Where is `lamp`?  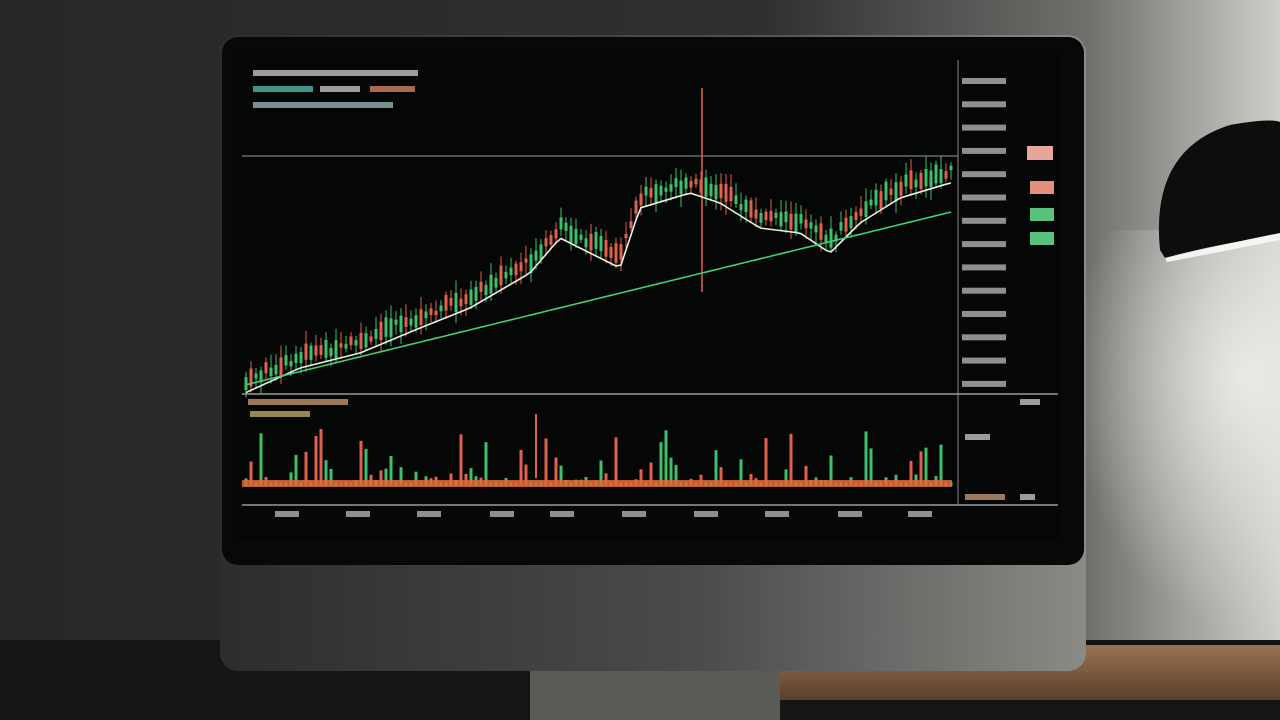
lamp is located at coordinates (1219, 189).